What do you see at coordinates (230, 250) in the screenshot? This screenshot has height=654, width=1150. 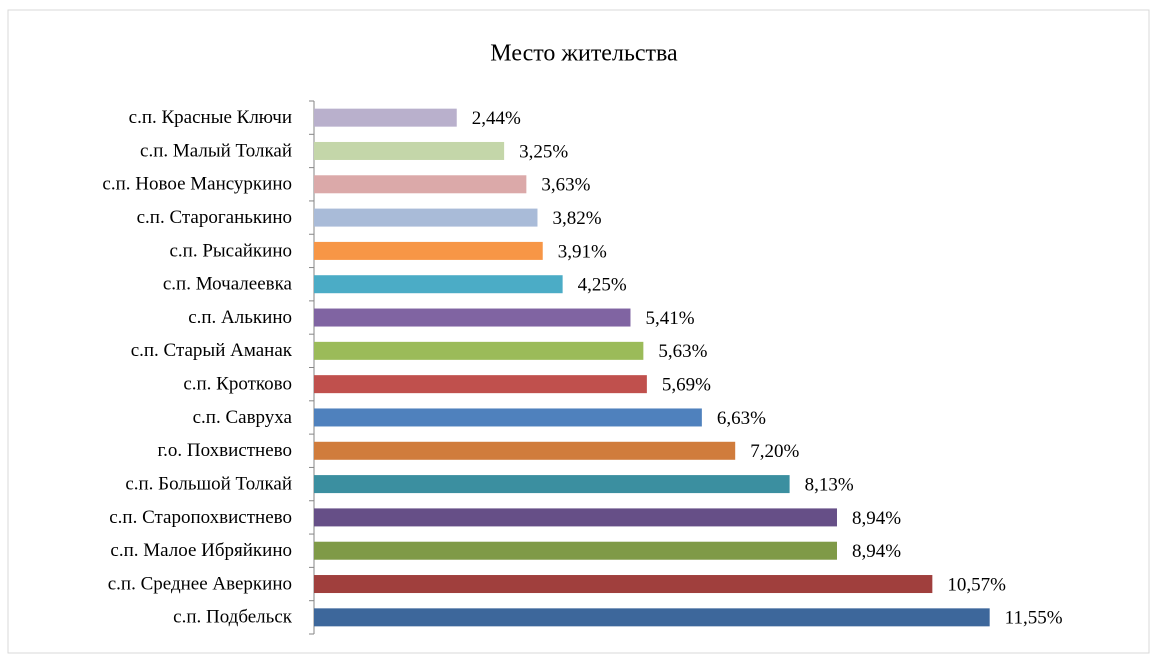 I see `y-tick-label: с.п. Рысайкино` at bounding box center [230, 250].